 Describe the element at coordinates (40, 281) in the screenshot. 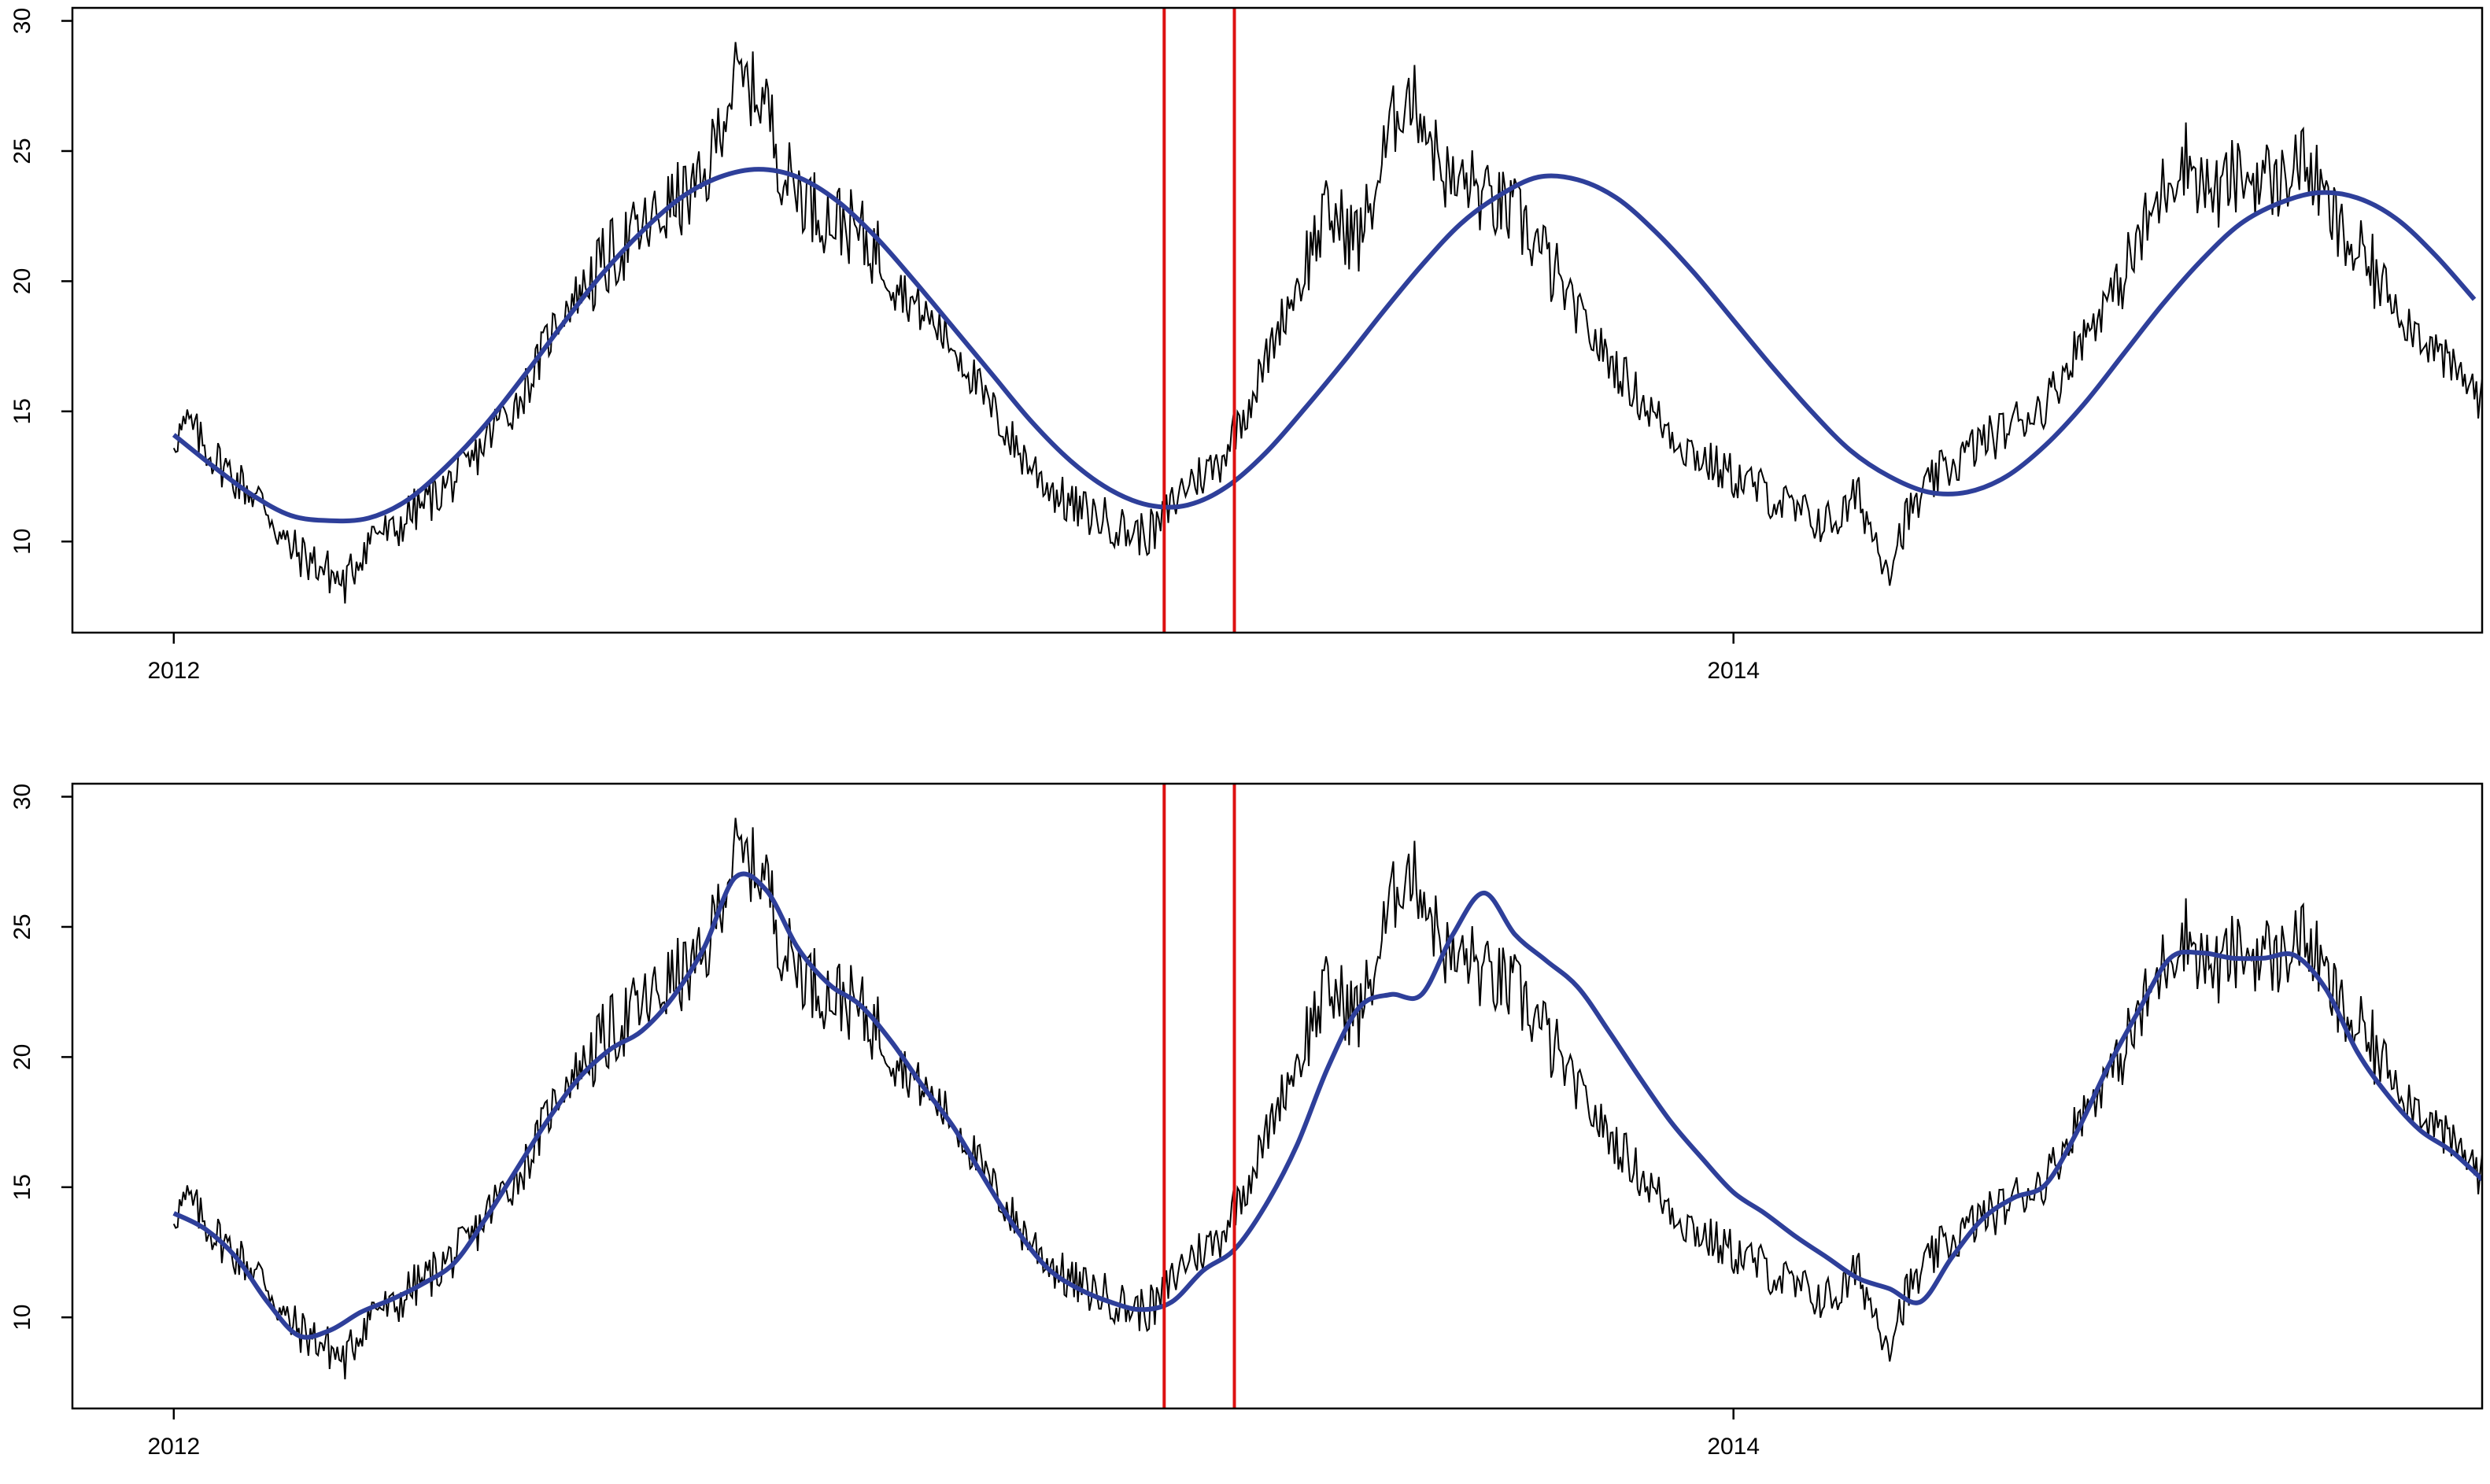

I see `top-chart-y-axis: 10 15 20 25 30` at that location.